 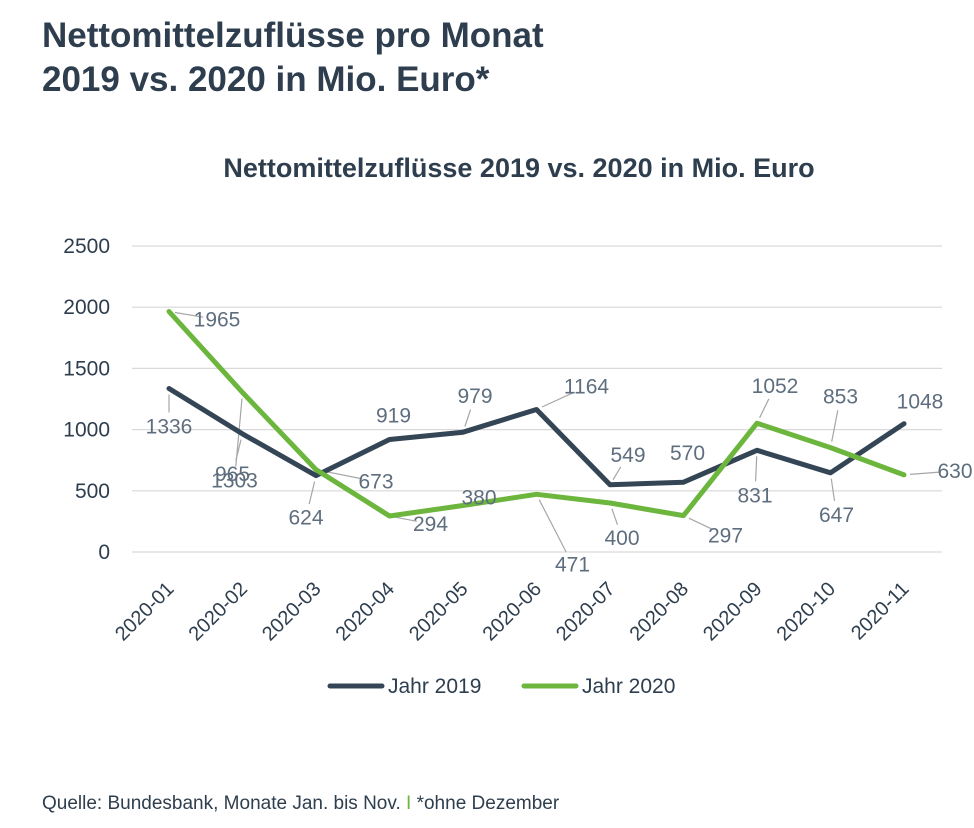 What do you see at coordinates (627, 455) in the screenshot?
I see `data-label: 549` at bounding box center [627, 455].